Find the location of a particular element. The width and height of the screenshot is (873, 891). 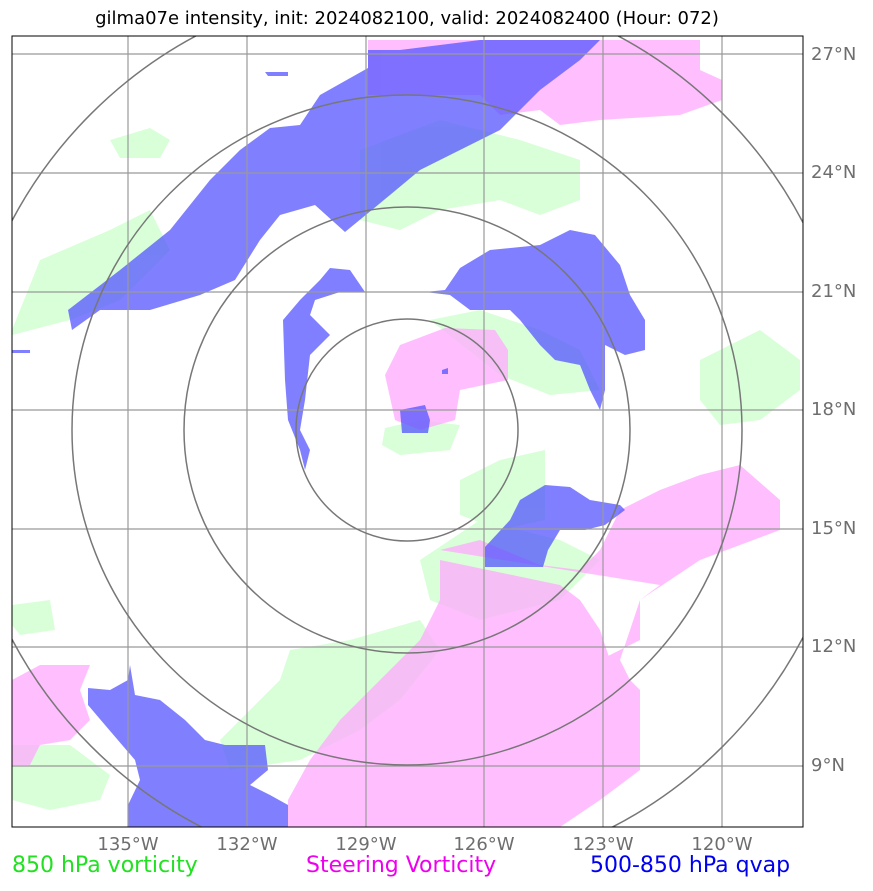

lat-label-24n: 24°N is located at coordinates (834, 172).